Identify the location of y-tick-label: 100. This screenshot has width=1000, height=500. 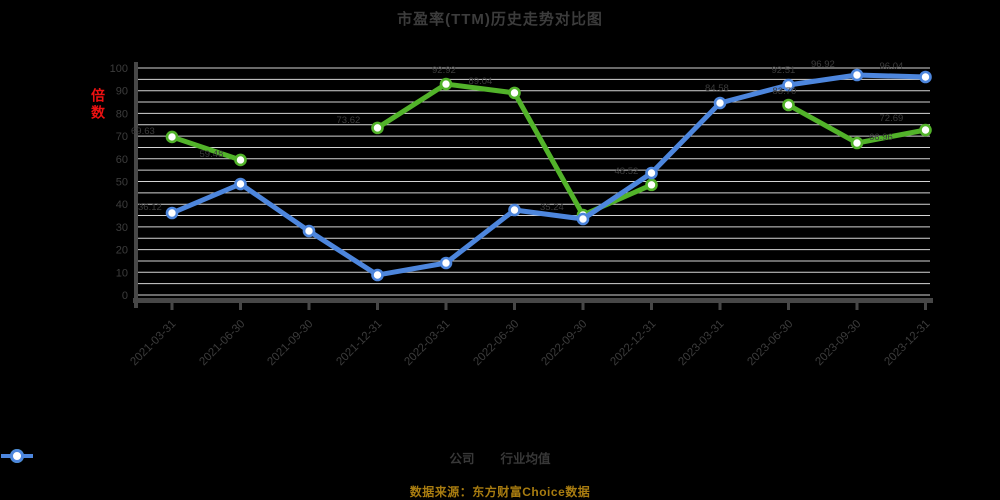
(119, 69).